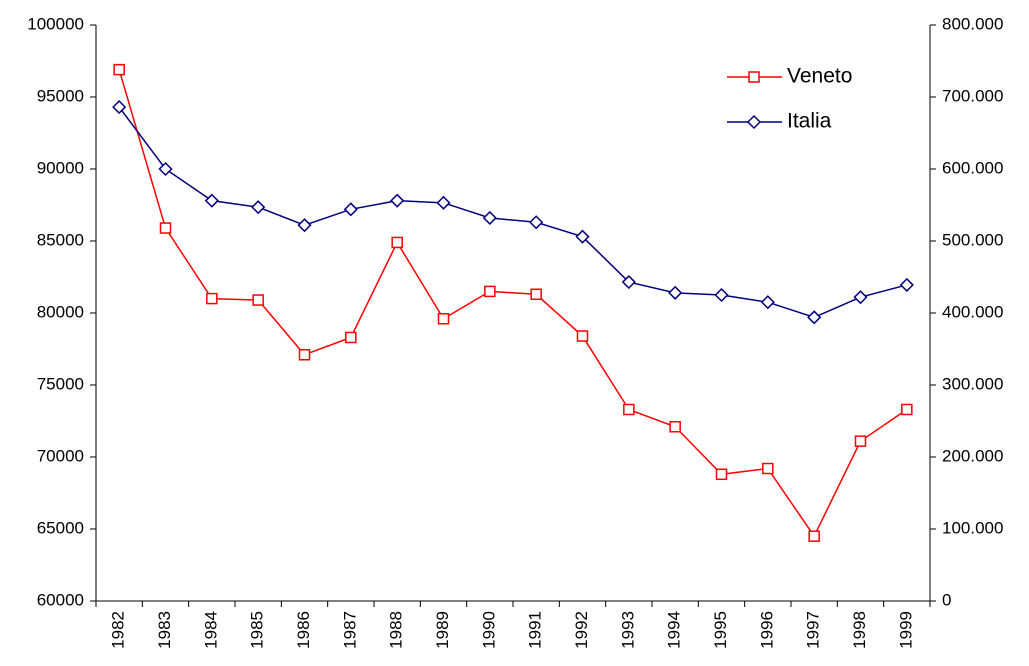 The width and height of the screenshot is (1029, 666). I want to click on y2-tick-label: 400.000, so click(972, 311).